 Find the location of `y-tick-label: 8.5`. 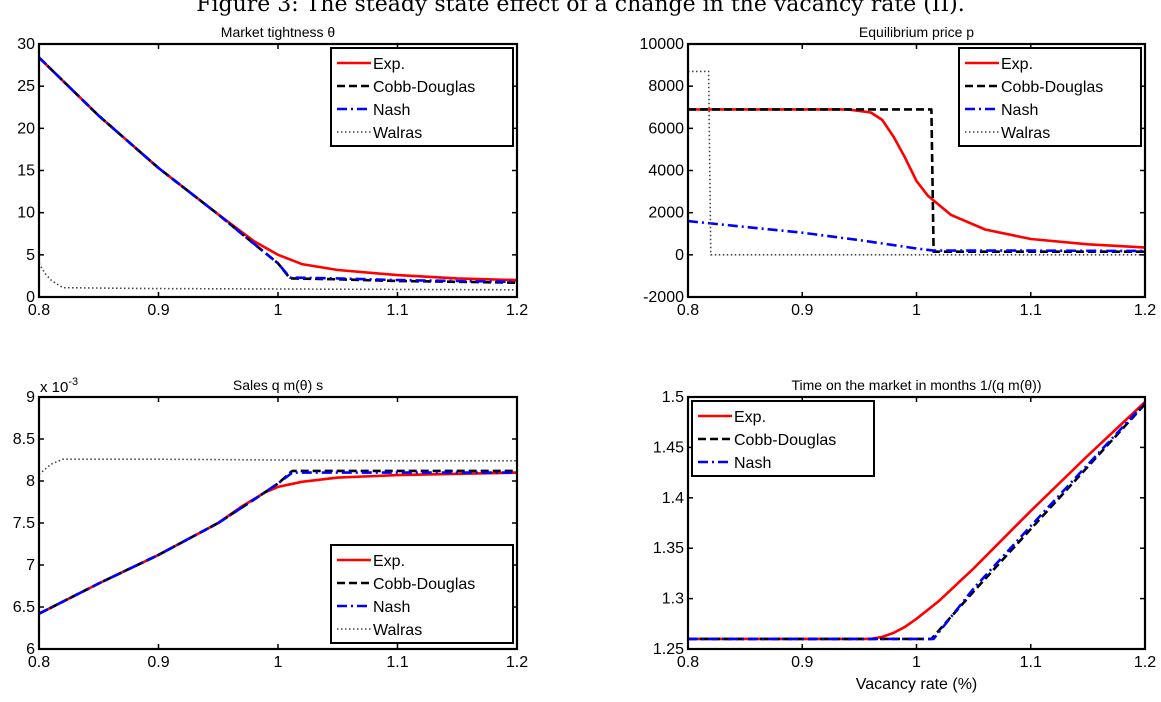

y-tick-label: 8.5 is located at coordinates (24, 439).